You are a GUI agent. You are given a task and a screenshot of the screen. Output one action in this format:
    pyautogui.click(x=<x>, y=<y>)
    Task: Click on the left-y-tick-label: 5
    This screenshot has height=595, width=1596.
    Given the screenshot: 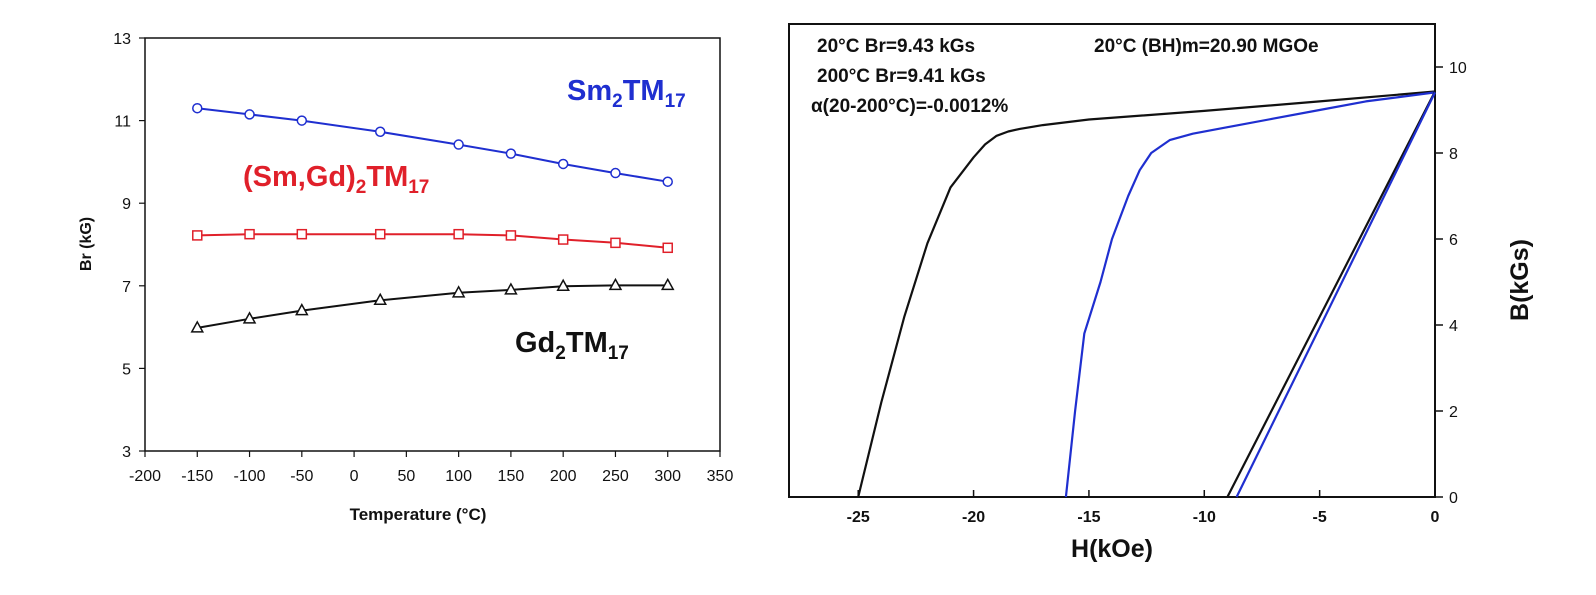 What is the action you would take?
    pyautogui.click(x=126, y=369)
    